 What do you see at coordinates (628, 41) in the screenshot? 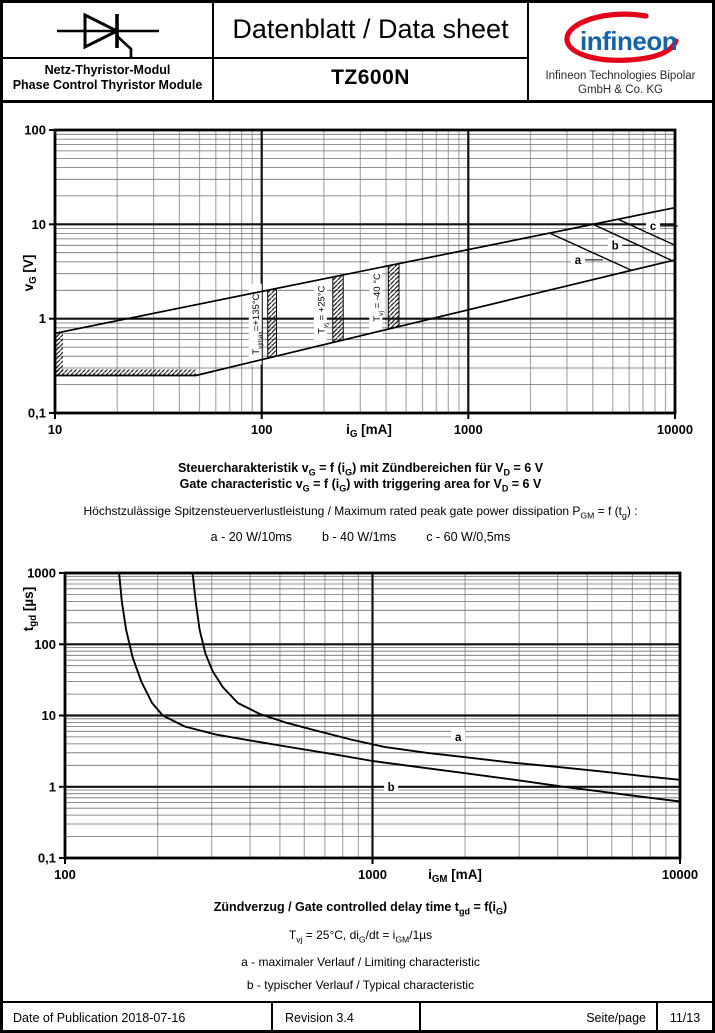
I see `infineon-logo-text: infineon` at bounding box center [628, 41].